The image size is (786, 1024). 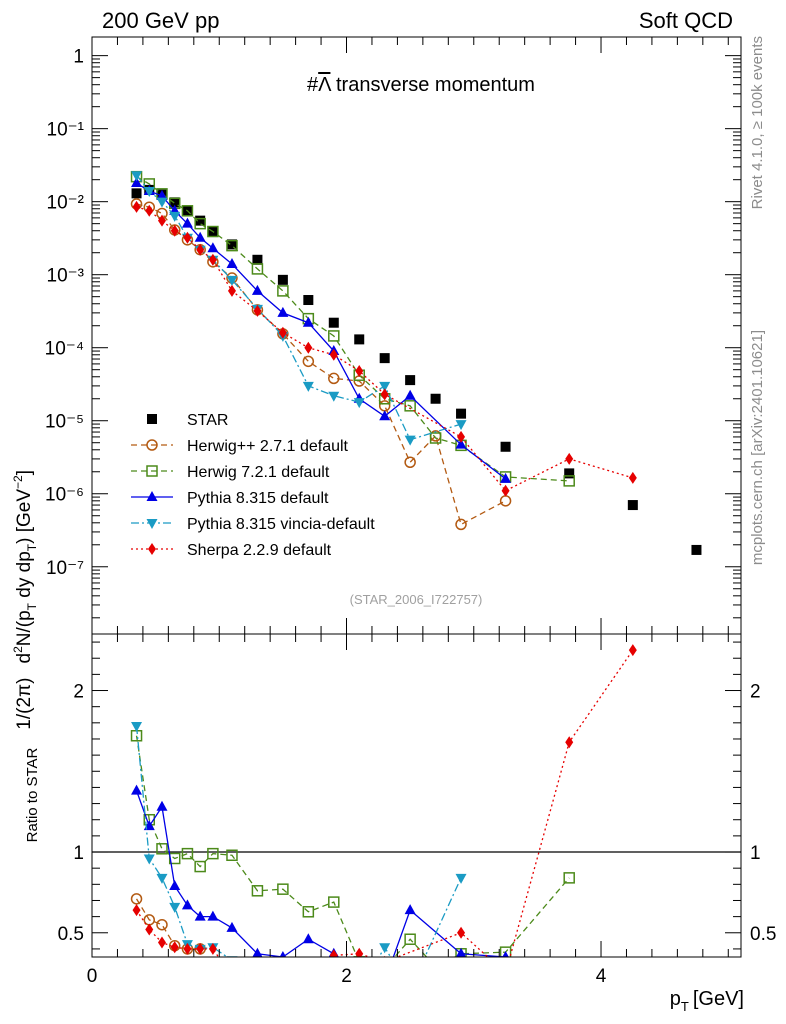 What do you see at coordinates (66, 276) in the screenshot?
I see `y-tick-label-3: 10⁻³` at bounding box center [66, 276].